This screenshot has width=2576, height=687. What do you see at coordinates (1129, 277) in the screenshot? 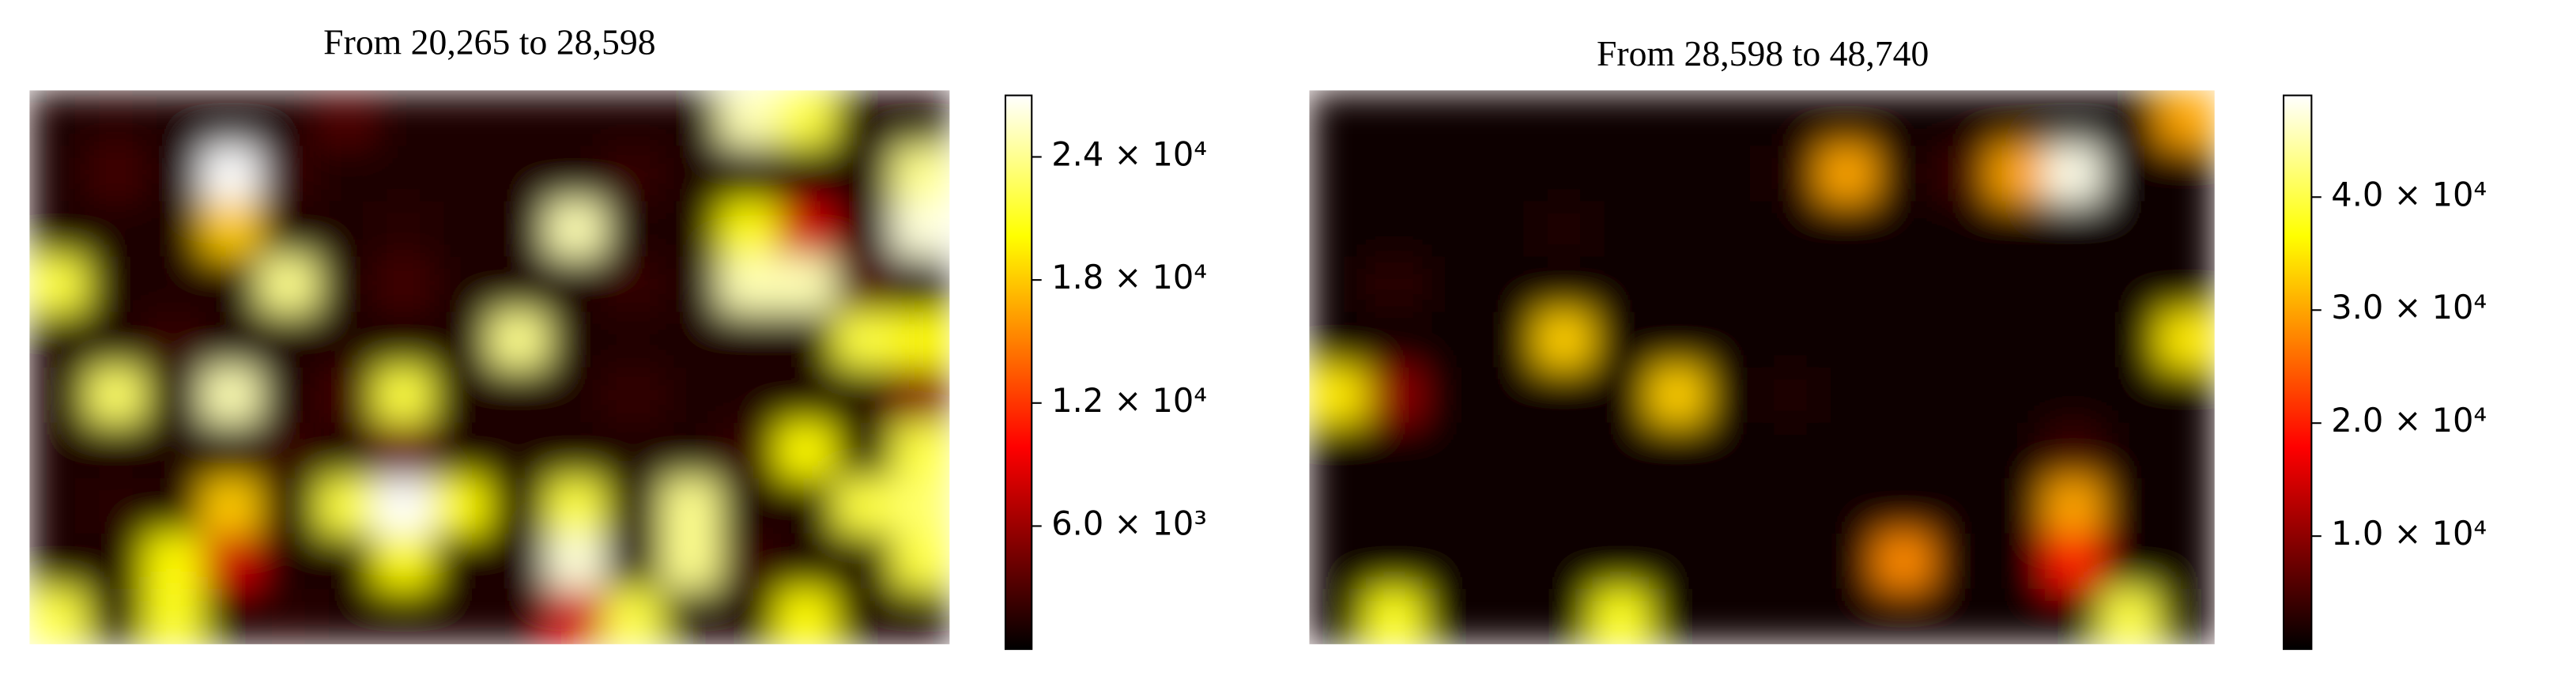
I see `colorbar-tick-label: 1.8 × 10⁴` at bounding box center [1129, 277].